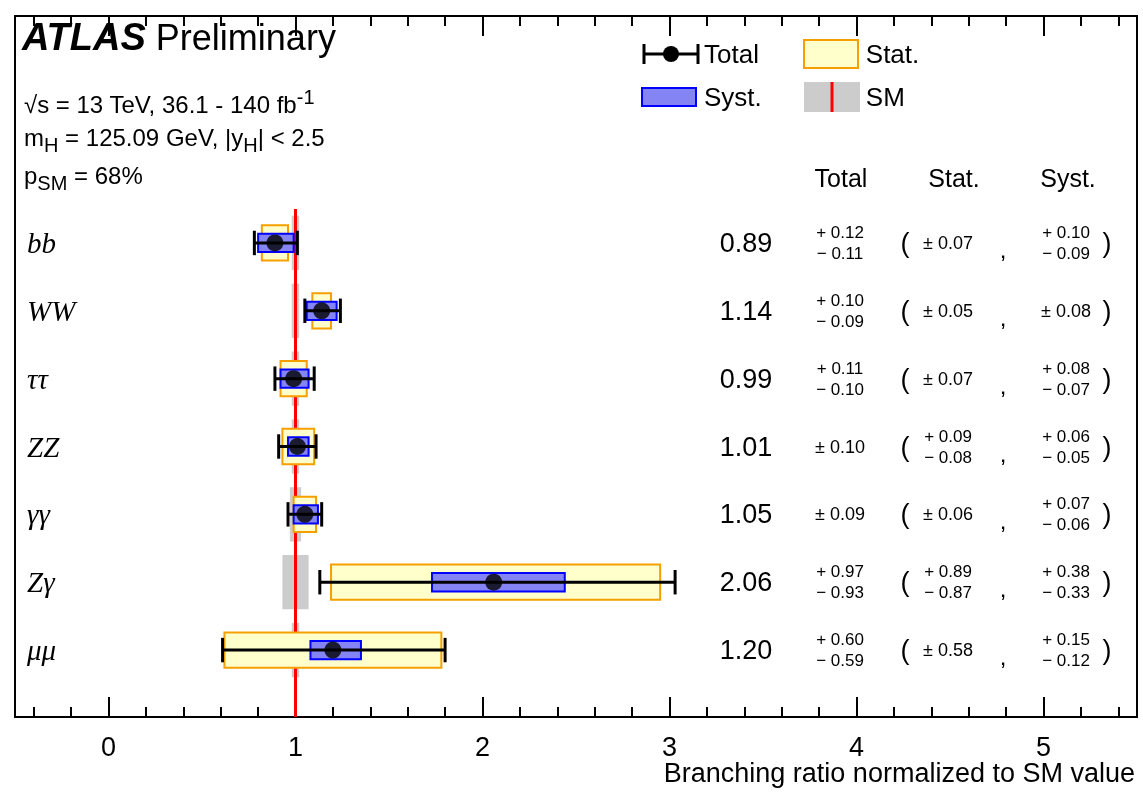 Image resolution: width=1143 pixels, height=796 pixels. What do you see at coordinates (42, 582) in the screenshot?
I see `y-tick-label: Zγ` at bounding box center [42, 582].